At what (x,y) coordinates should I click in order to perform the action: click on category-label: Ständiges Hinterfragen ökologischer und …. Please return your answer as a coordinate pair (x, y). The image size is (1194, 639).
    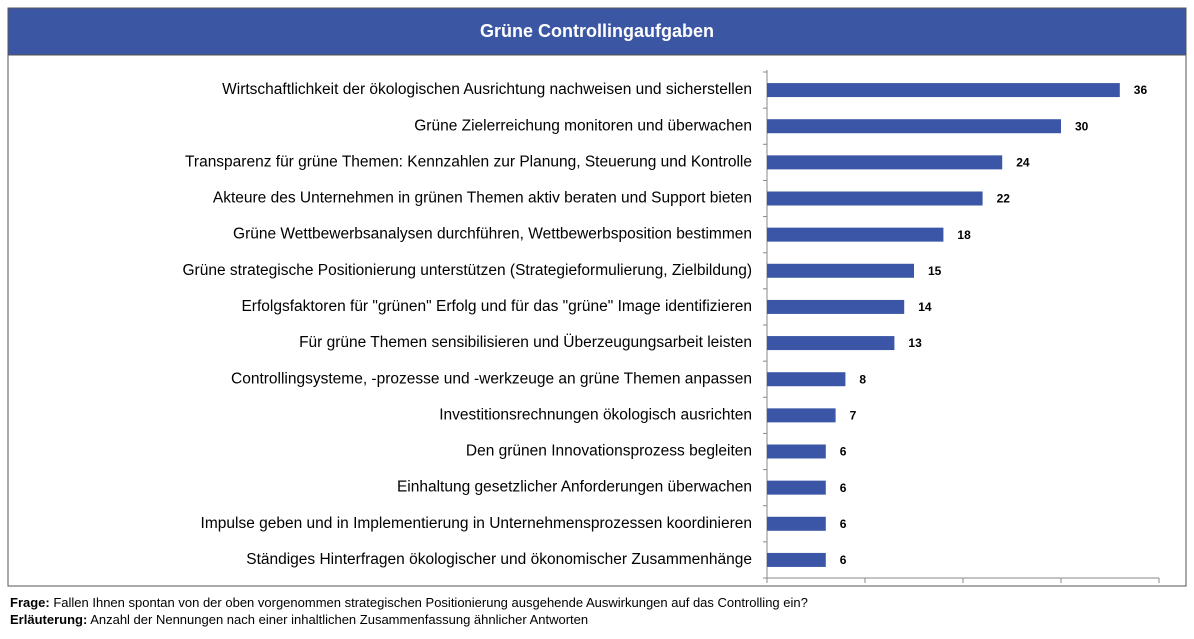
    Looking at the image, I should click on (499, 559).